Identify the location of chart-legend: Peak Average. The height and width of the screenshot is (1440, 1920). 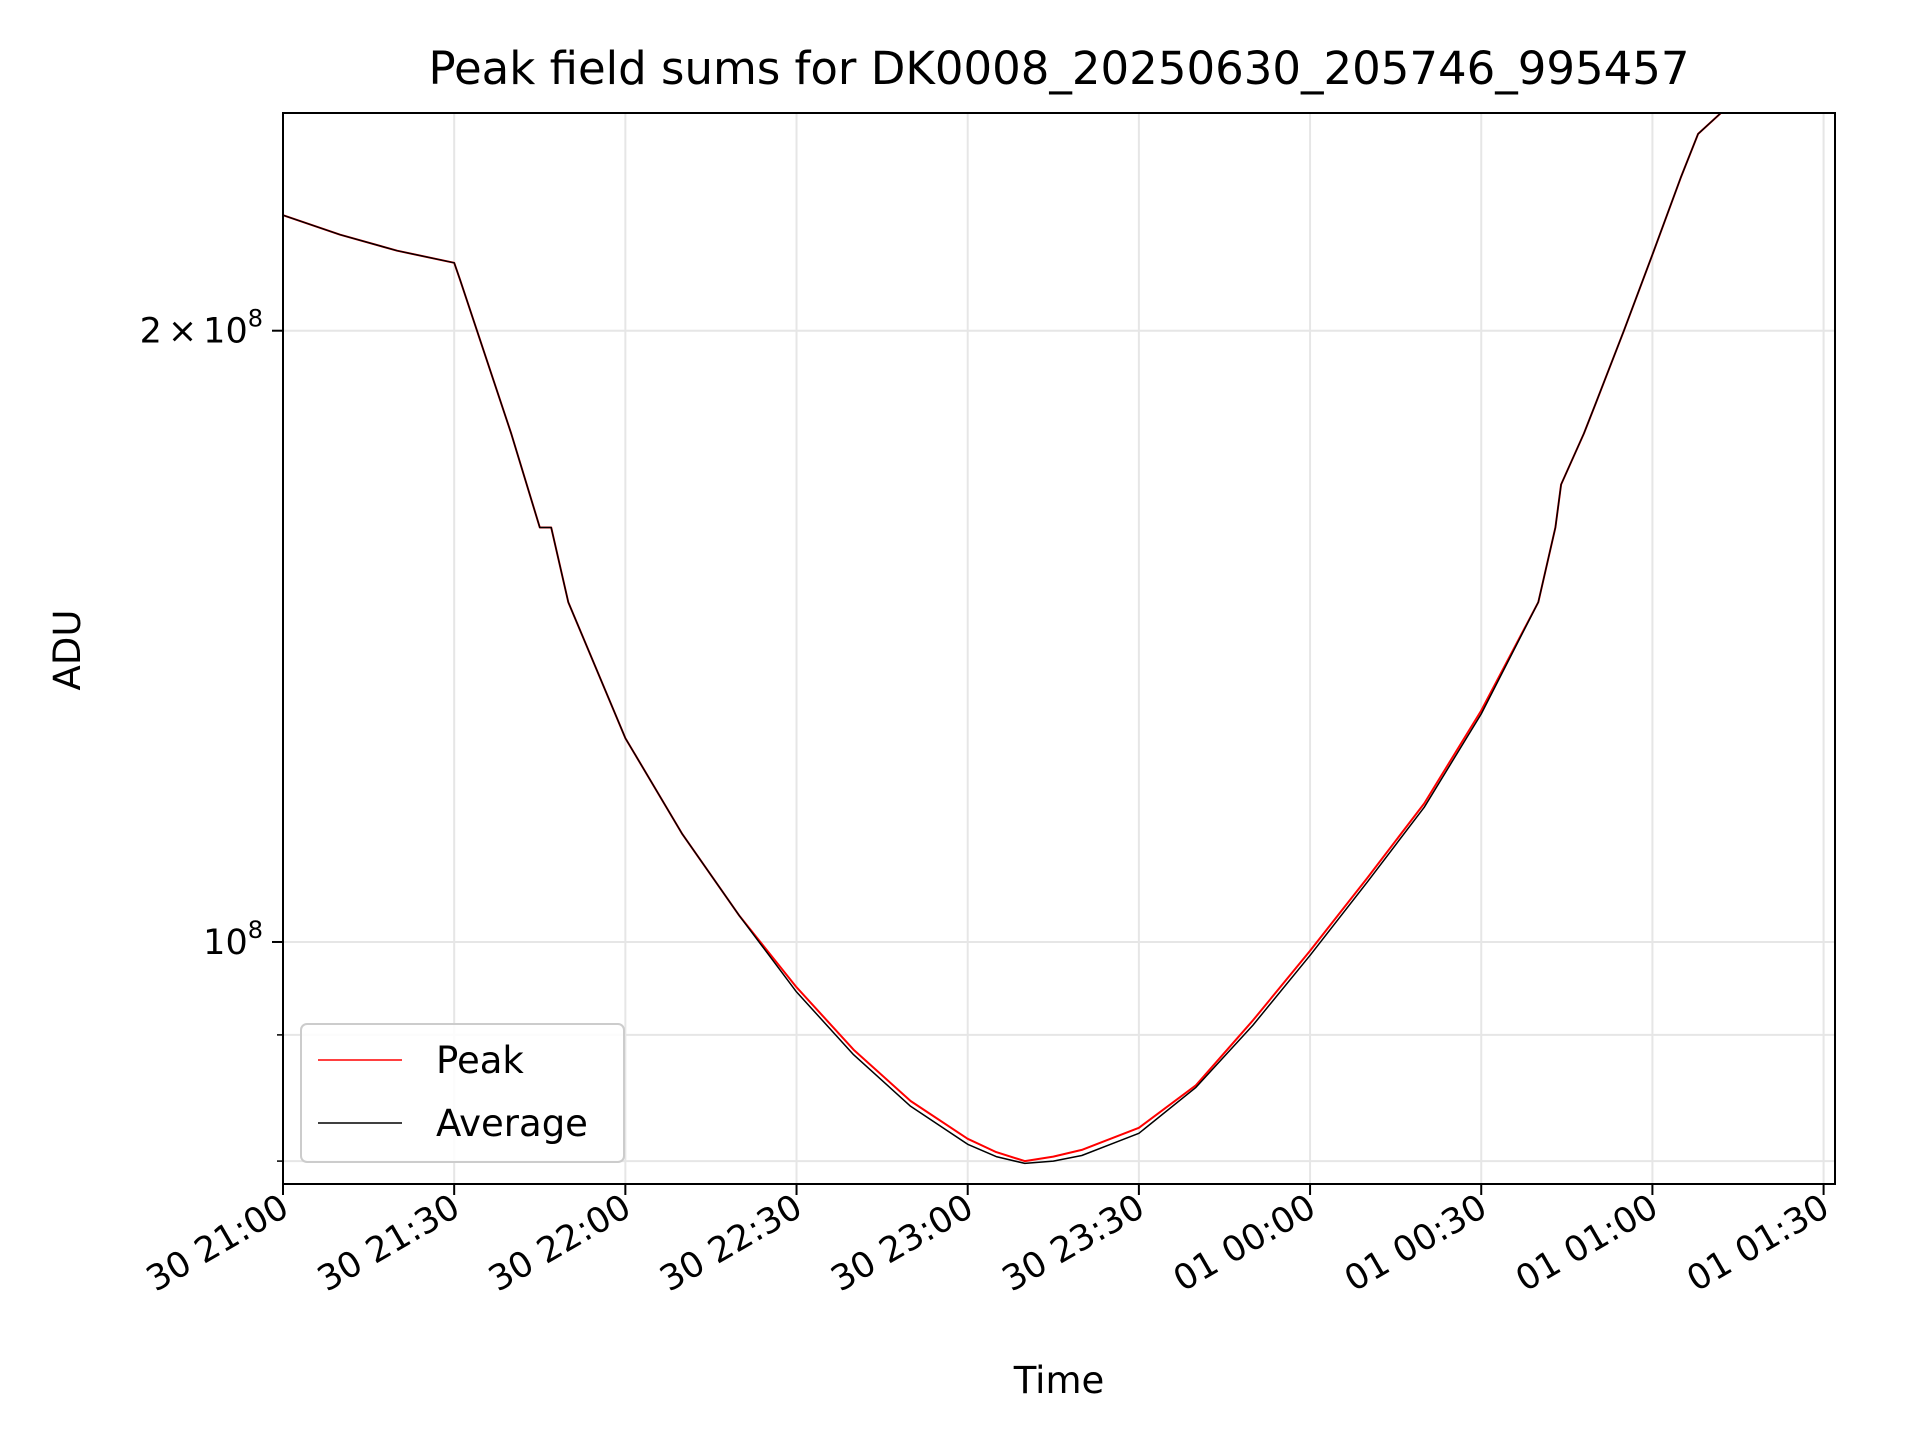
(462, 1093).